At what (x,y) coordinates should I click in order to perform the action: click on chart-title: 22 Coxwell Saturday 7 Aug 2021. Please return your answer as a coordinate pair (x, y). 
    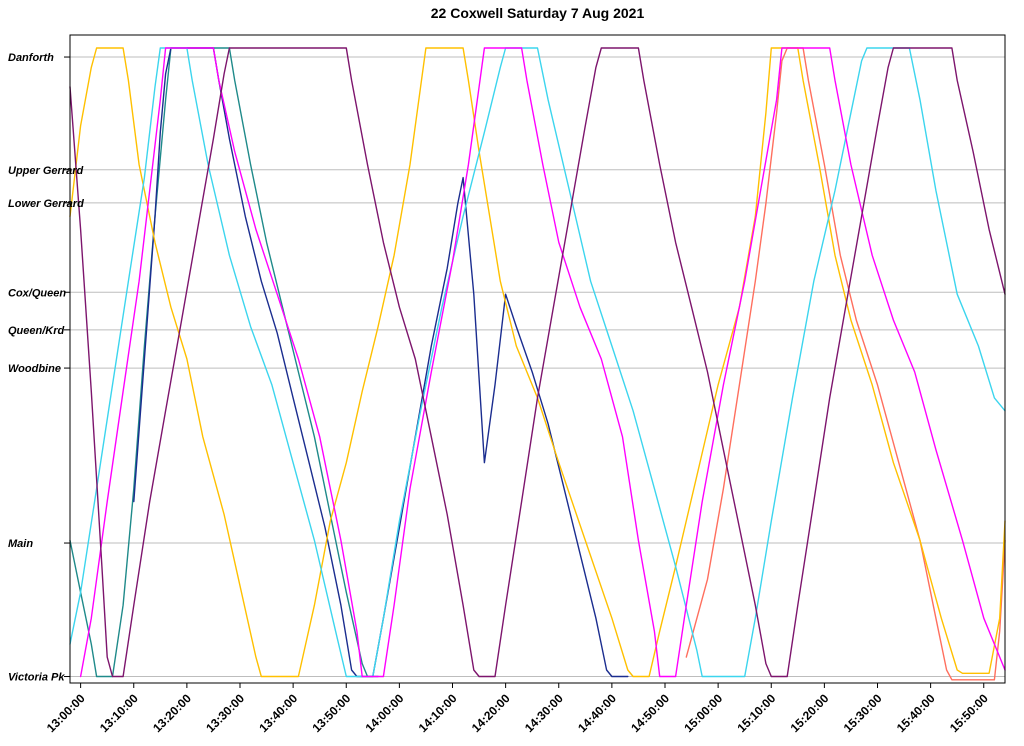
    Looking at the image, I should click on (537, 13).